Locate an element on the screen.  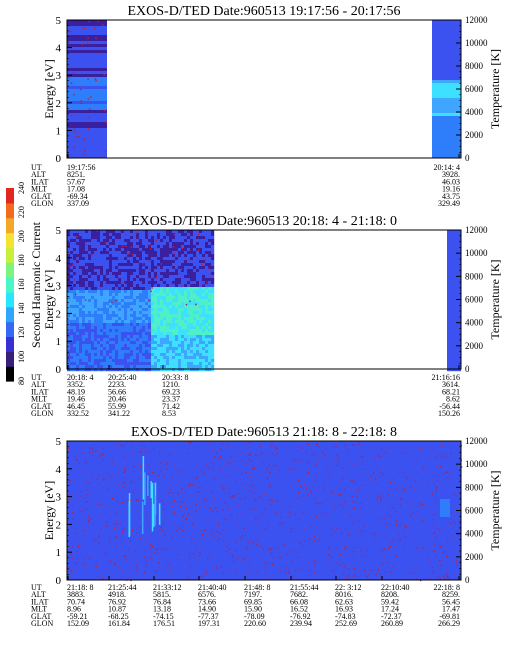
y2-tick-label: 6000 is located at coordinates (474, 300).